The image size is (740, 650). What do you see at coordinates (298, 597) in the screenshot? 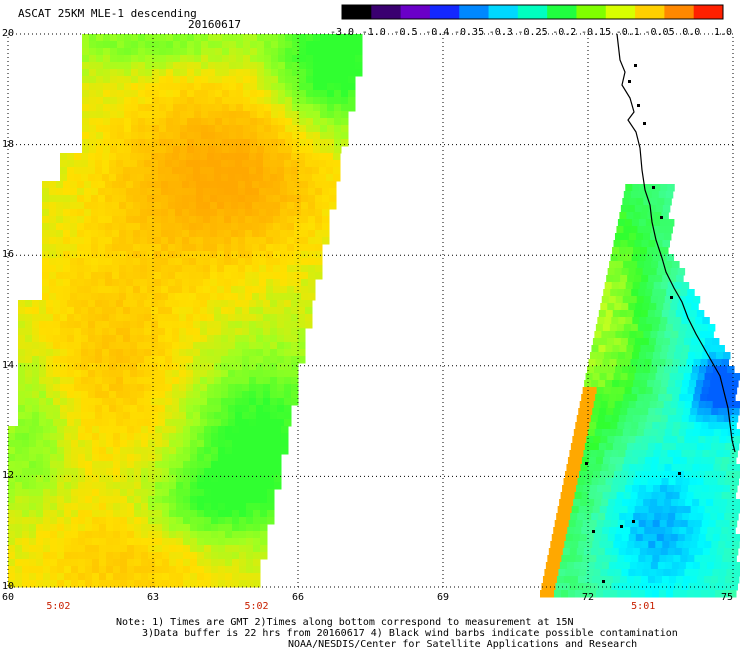
I see `lon-tick-label: 66` at bounding box center [298, 597].